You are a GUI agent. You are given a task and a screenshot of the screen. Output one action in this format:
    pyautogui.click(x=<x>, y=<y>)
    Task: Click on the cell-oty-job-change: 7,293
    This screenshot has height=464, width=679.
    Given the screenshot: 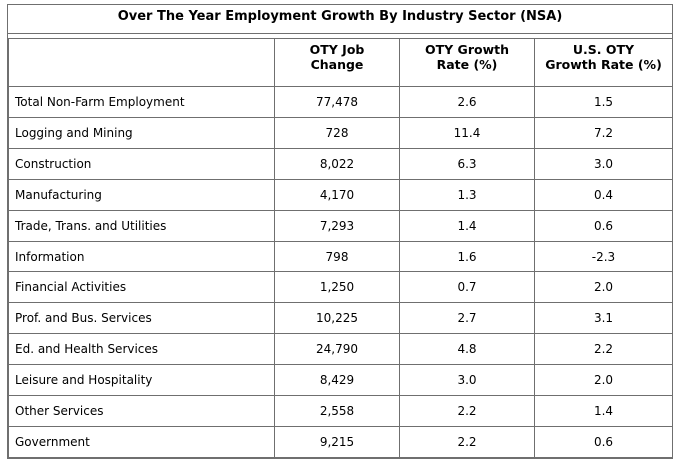 What is the action you would take?
    pyautogui.click(x=337, y=225)
    